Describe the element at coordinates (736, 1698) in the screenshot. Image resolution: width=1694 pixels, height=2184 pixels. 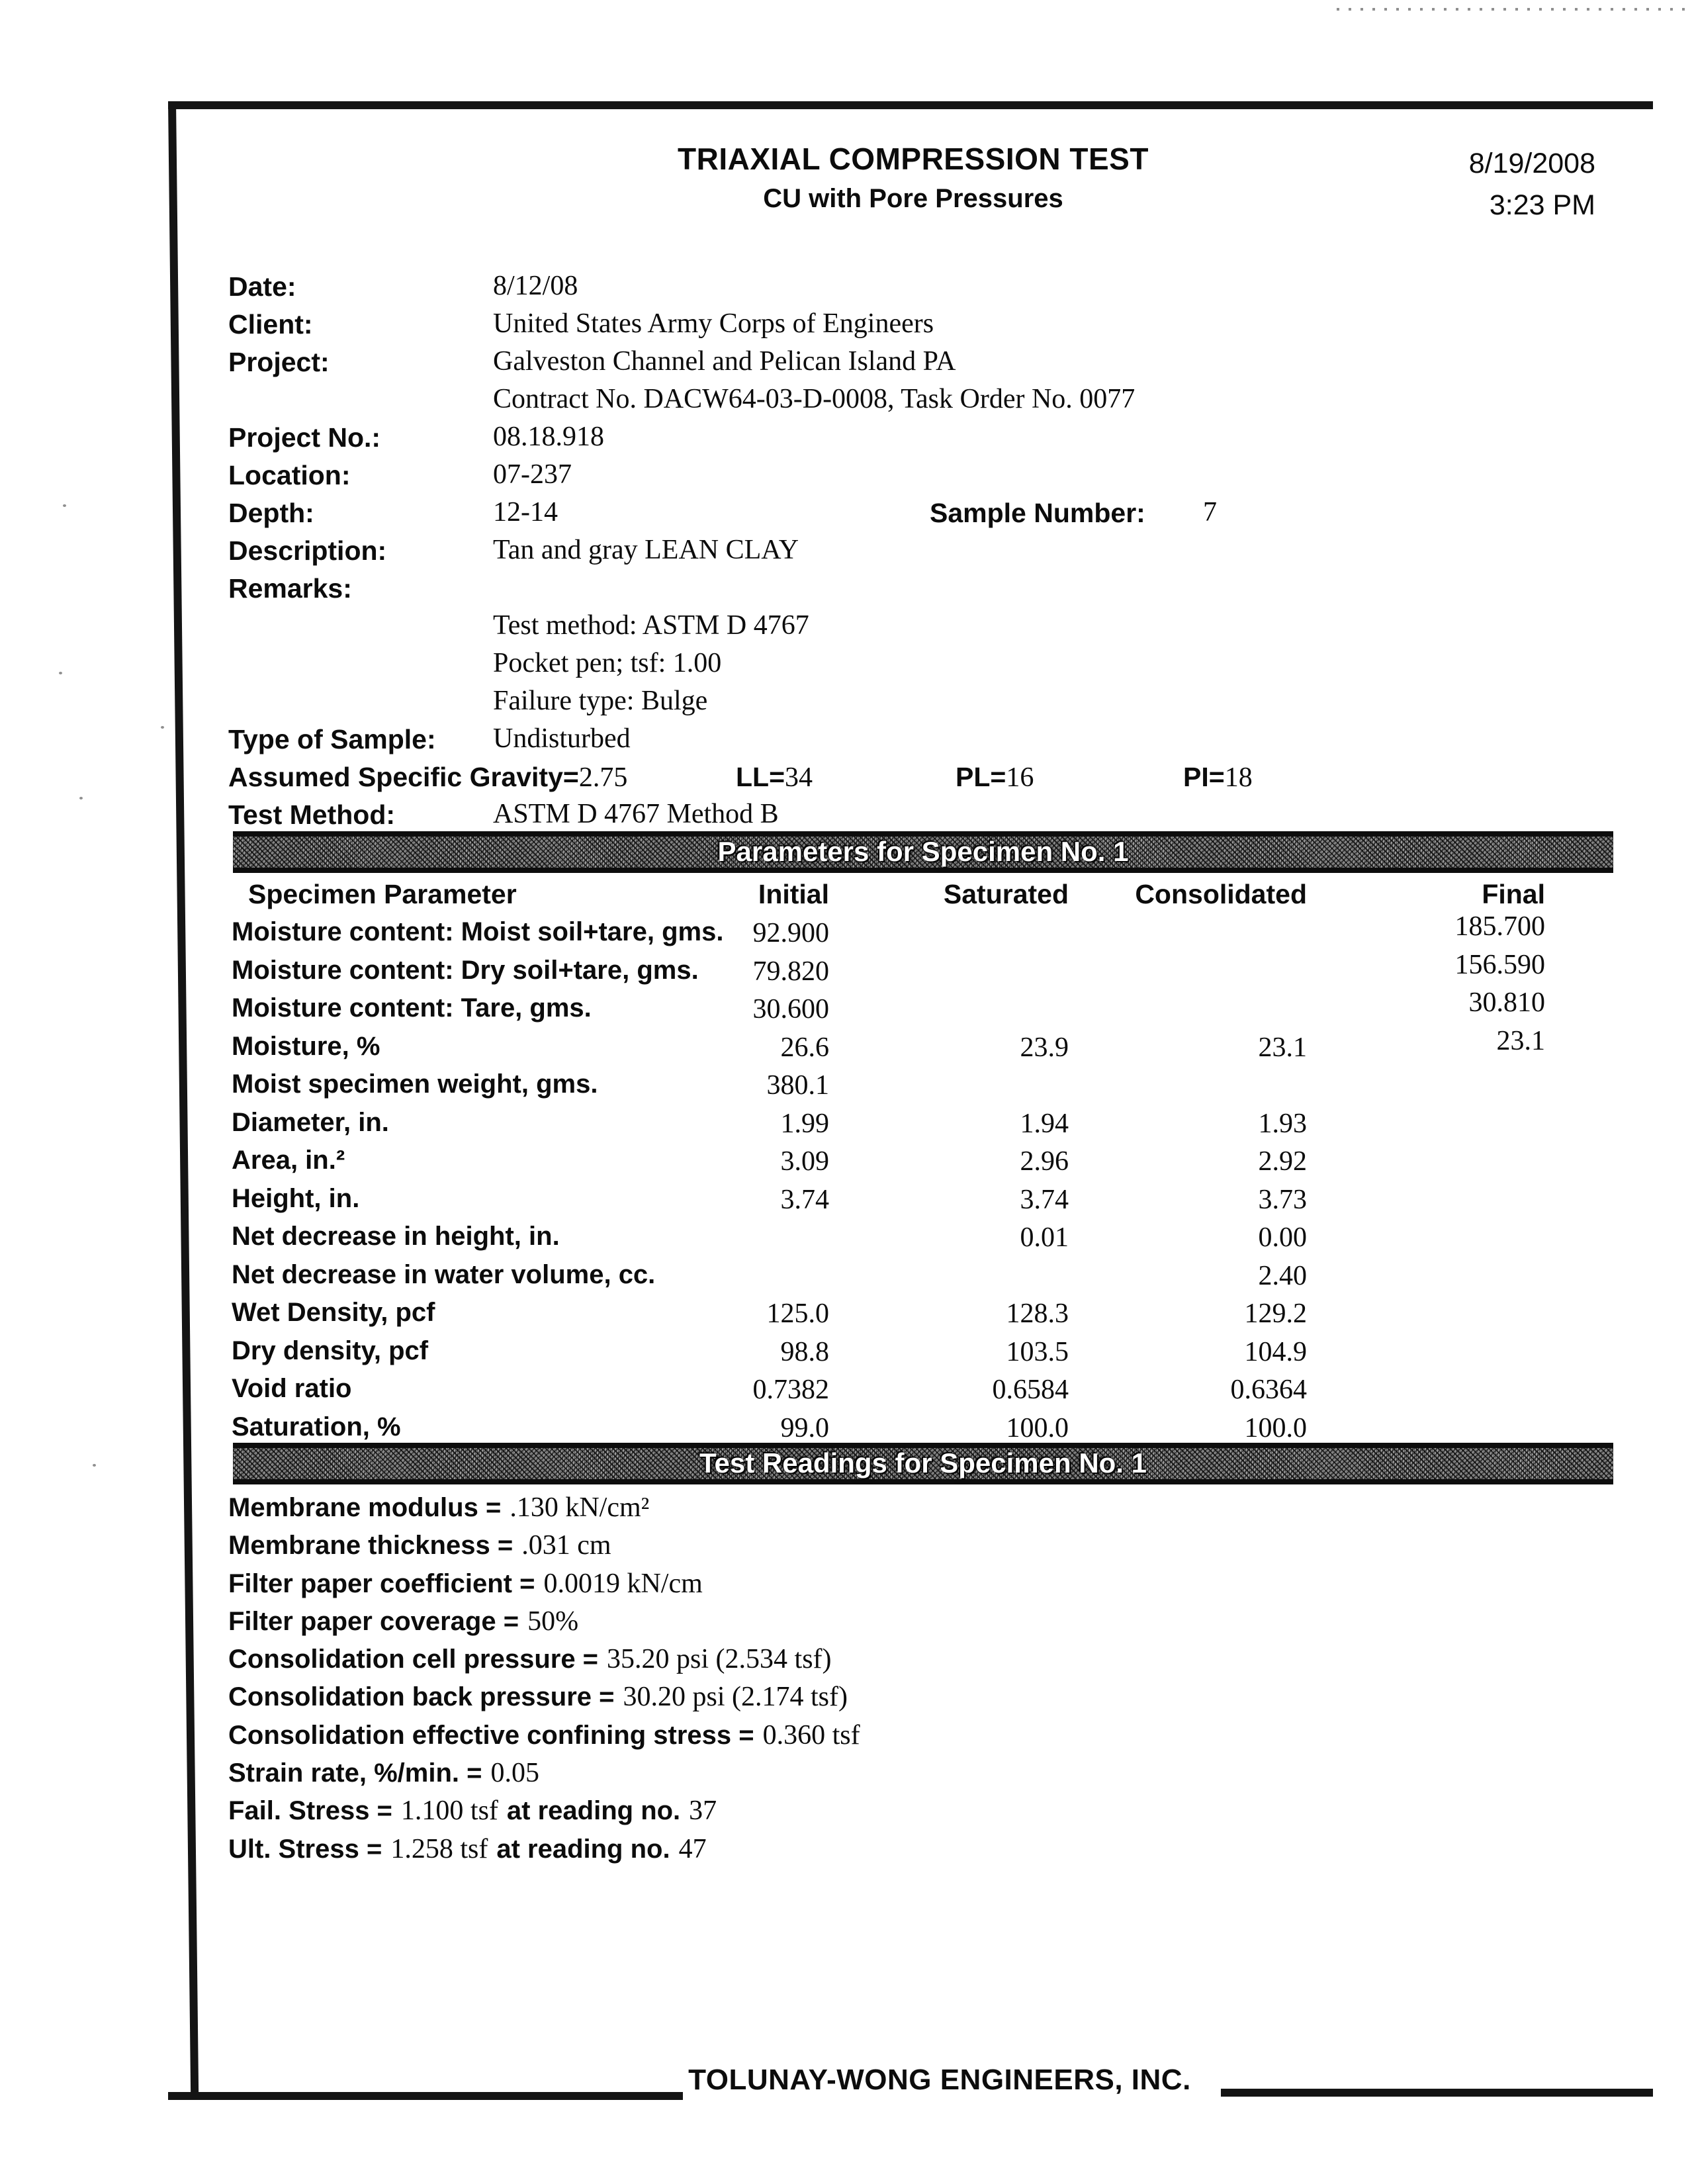
I see `reading-value: 30.20 psi (2.174 tsf)` at that location.